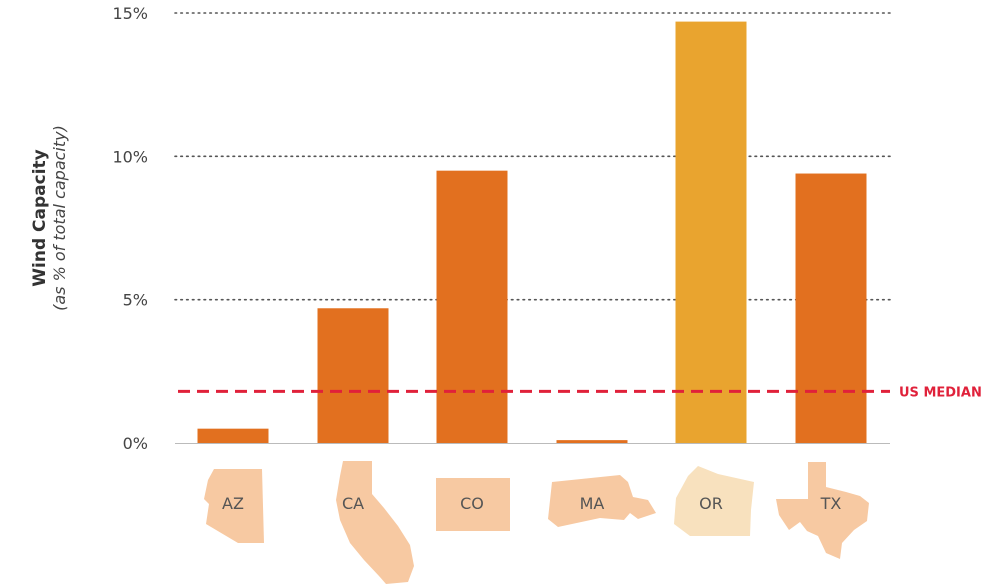 Image resolution: width=1007 pixels, height=588 pixels. I want to click on y-tick-label: 5%, so click(135, 300).